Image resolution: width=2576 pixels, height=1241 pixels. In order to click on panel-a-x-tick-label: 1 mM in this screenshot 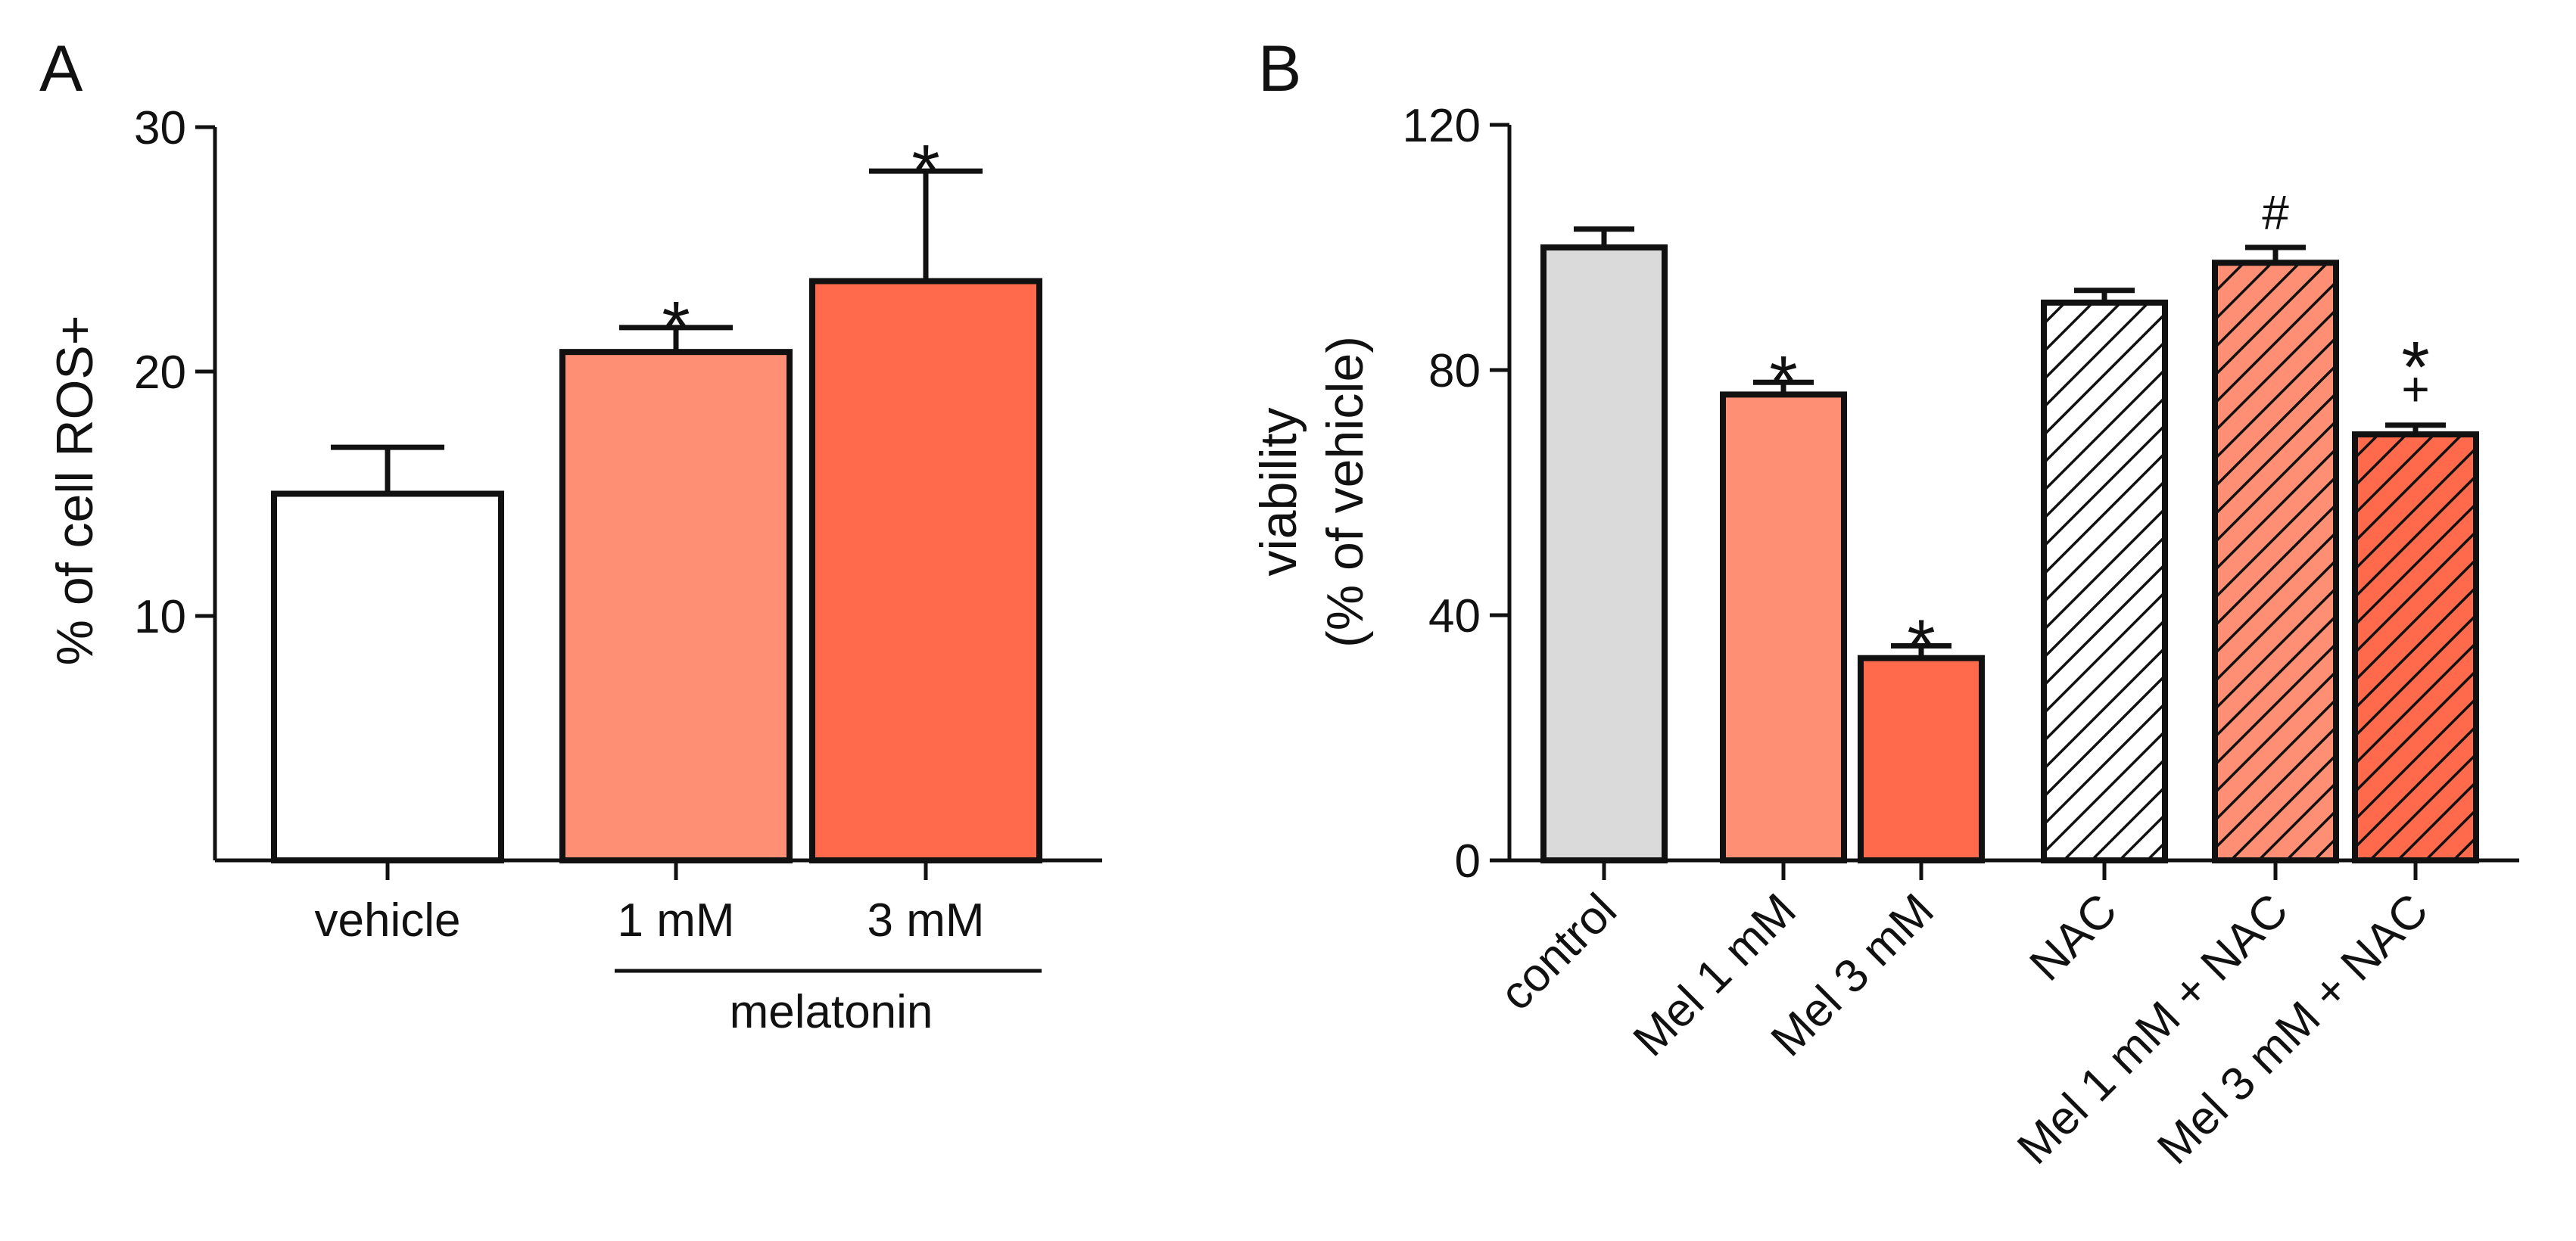, I will do `click(676, 920)`.